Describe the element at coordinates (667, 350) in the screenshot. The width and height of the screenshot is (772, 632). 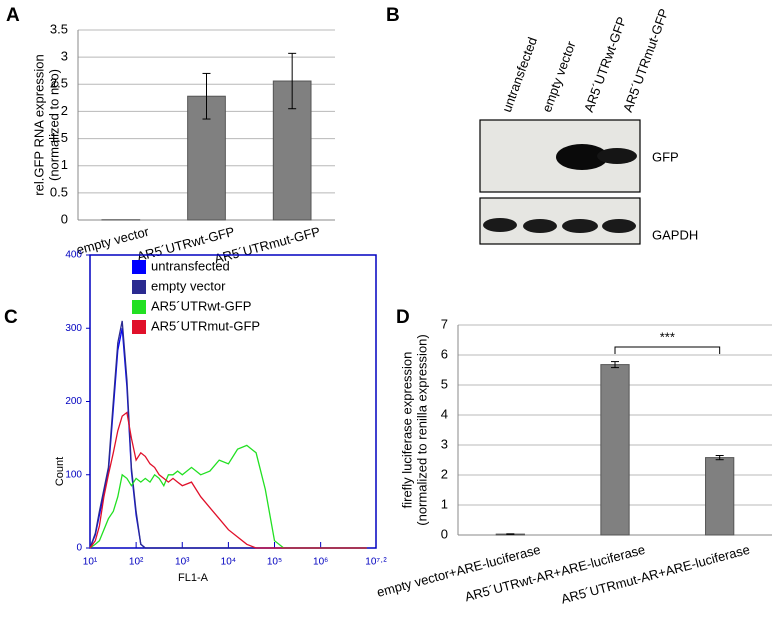
I see `significance-bracket` at that location.